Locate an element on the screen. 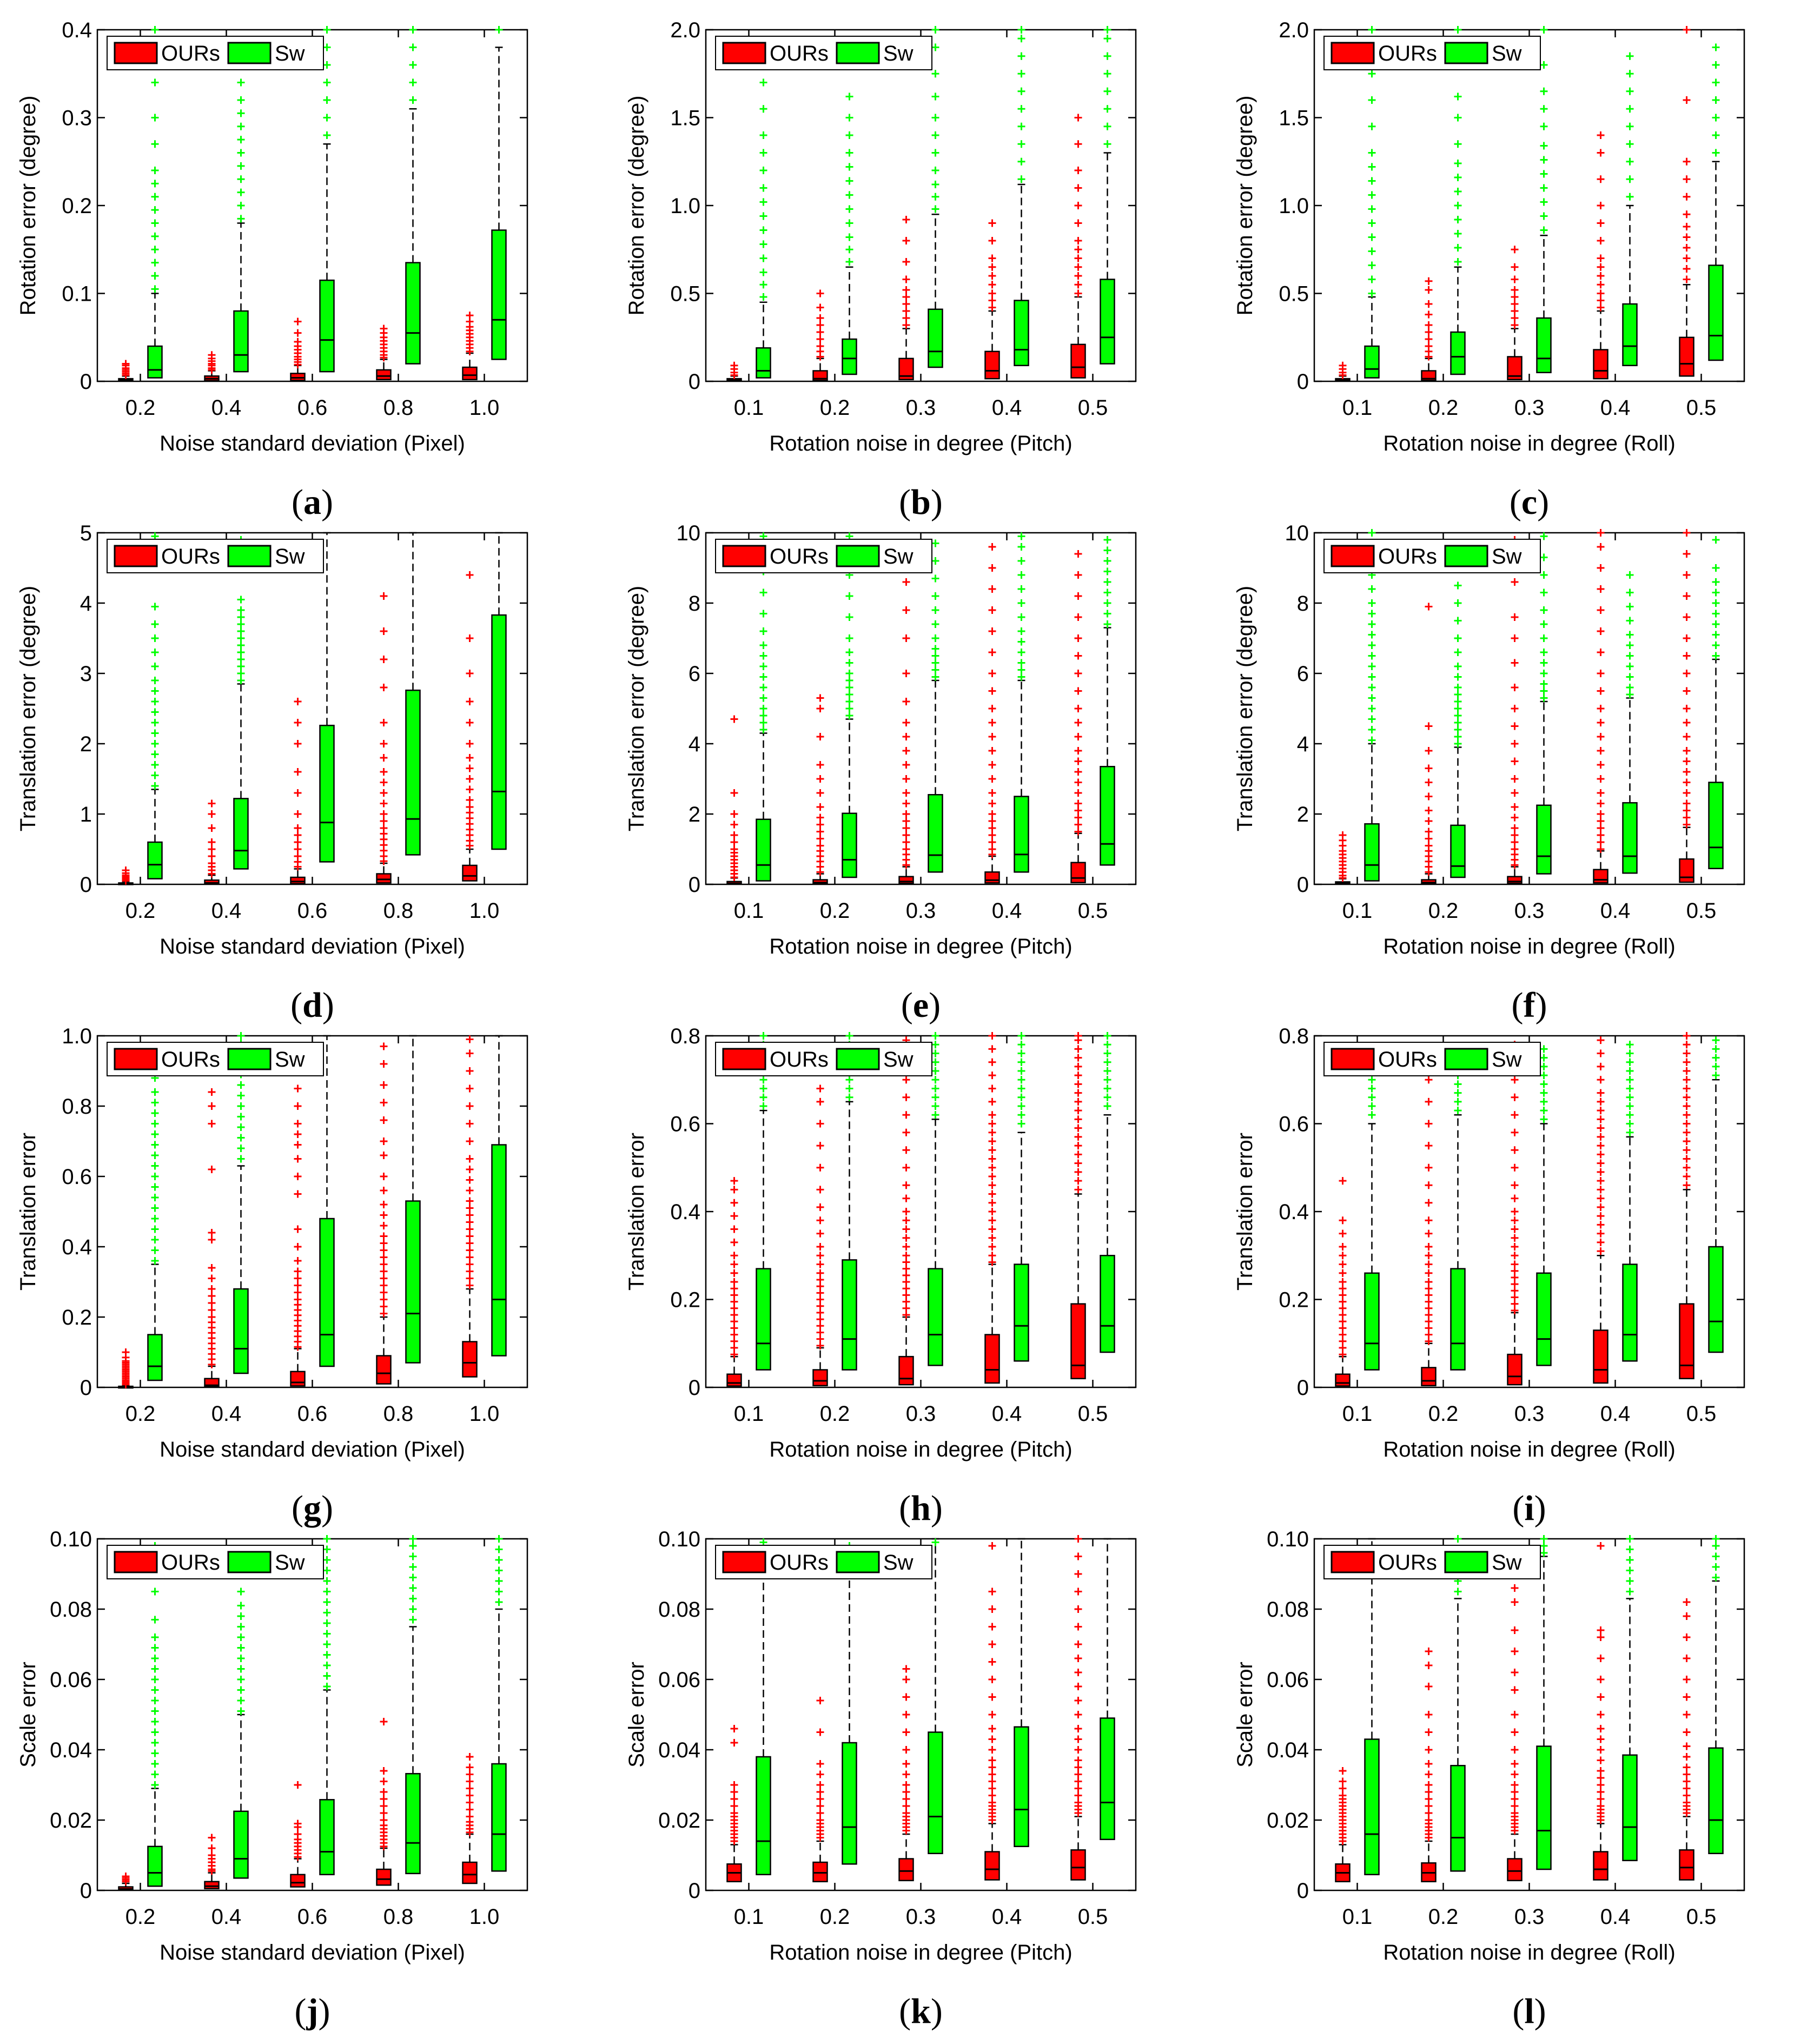 This screenshot has height=2044, width=1807. x-tick-label: 0.2 is located at coordinates (835, 1414).